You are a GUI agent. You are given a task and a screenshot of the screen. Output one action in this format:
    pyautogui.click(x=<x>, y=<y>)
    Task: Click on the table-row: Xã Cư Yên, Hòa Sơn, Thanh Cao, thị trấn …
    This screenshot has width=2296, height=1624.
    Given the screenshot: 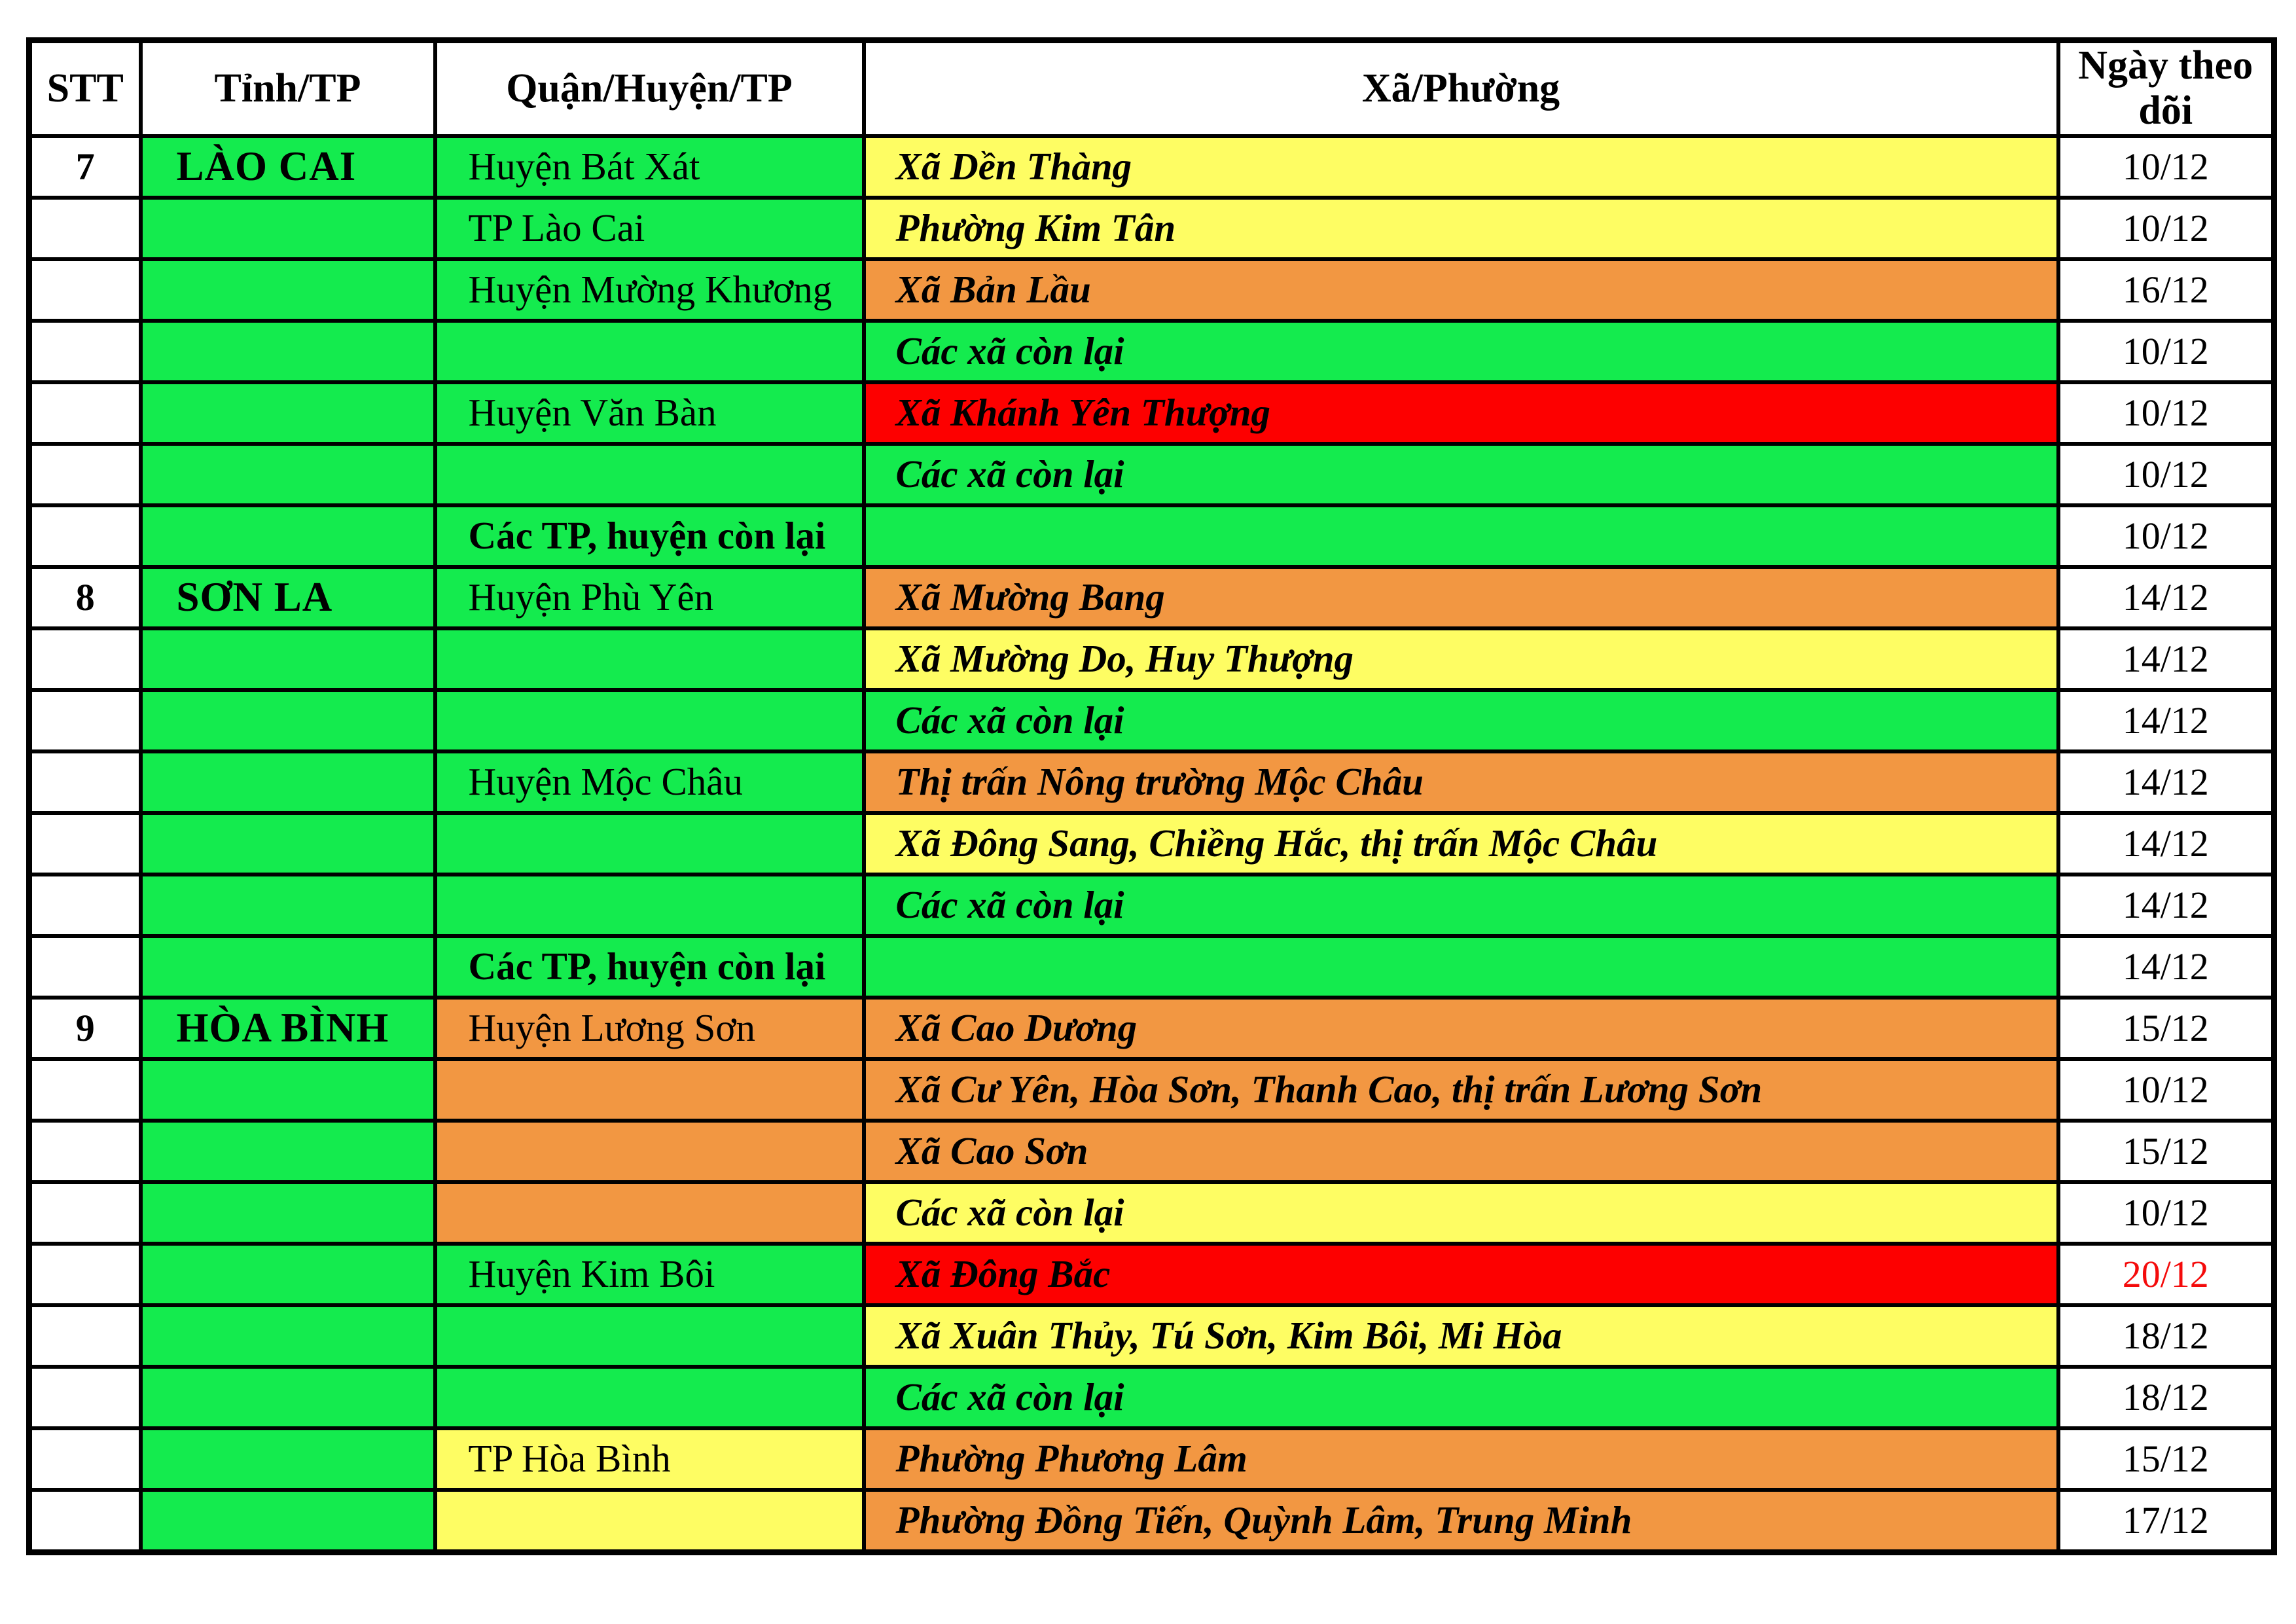 What is the action you would take?
    pyautogui.click(x=1151, y=1089)
    